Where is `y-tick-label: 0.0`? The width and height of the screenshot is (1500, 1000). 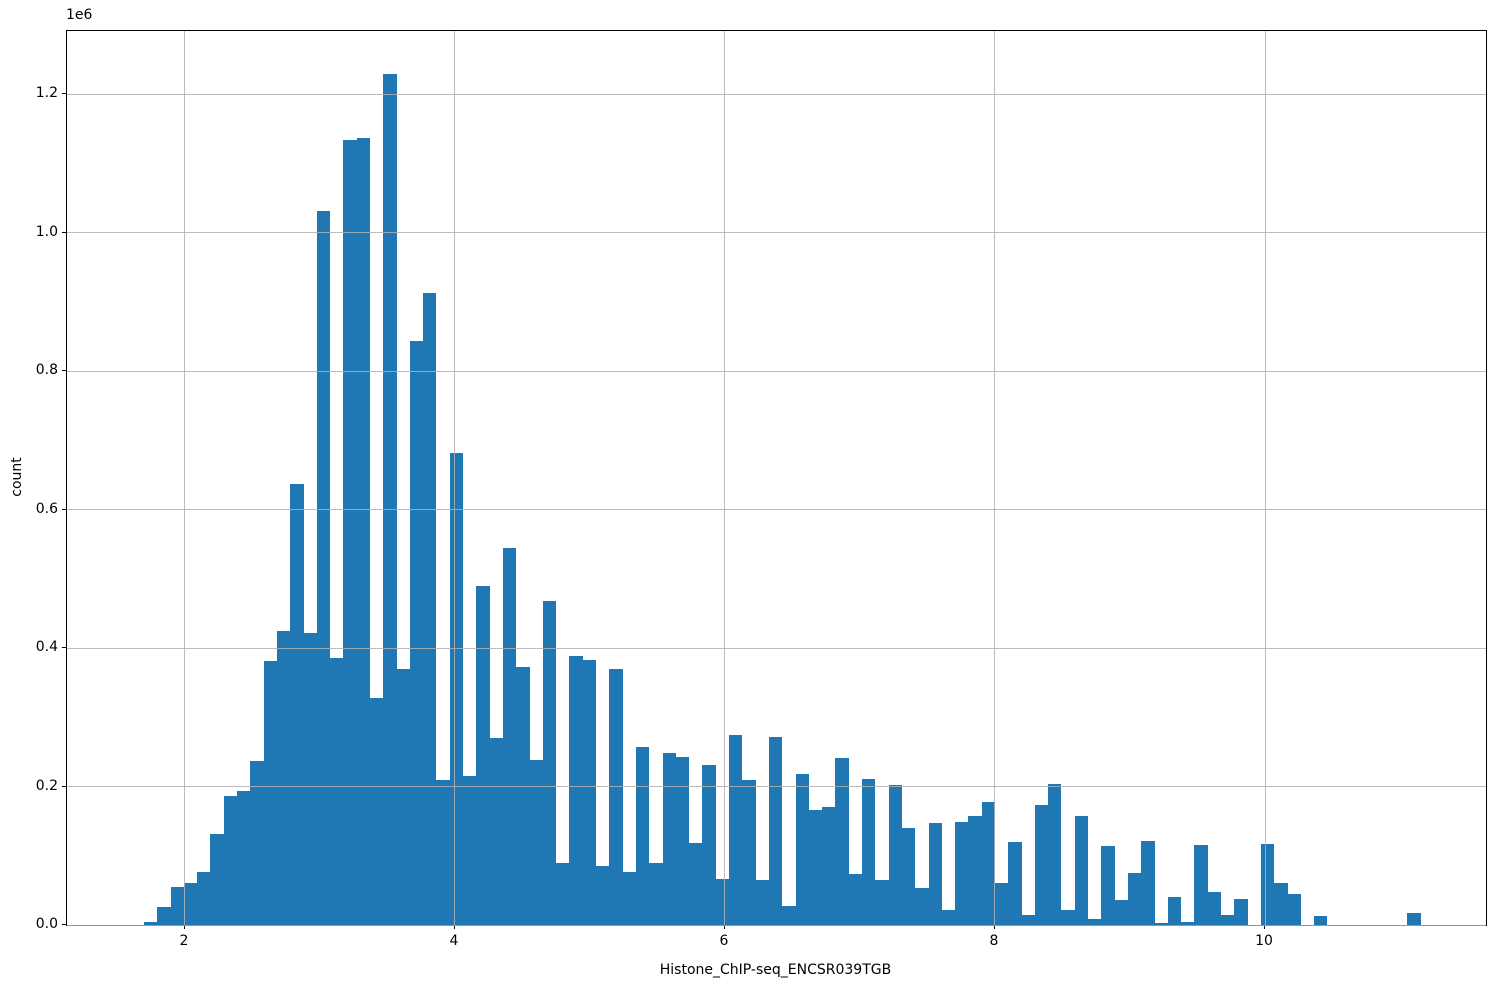 y-tick-label: 0.0 is located at coordinates (46, 924).